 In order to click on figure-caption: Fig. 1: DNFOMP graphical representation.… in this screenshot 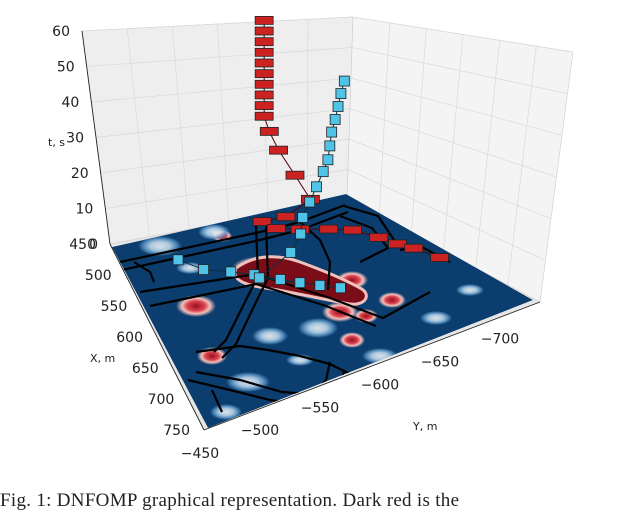, I will do `click(230, 500)`.